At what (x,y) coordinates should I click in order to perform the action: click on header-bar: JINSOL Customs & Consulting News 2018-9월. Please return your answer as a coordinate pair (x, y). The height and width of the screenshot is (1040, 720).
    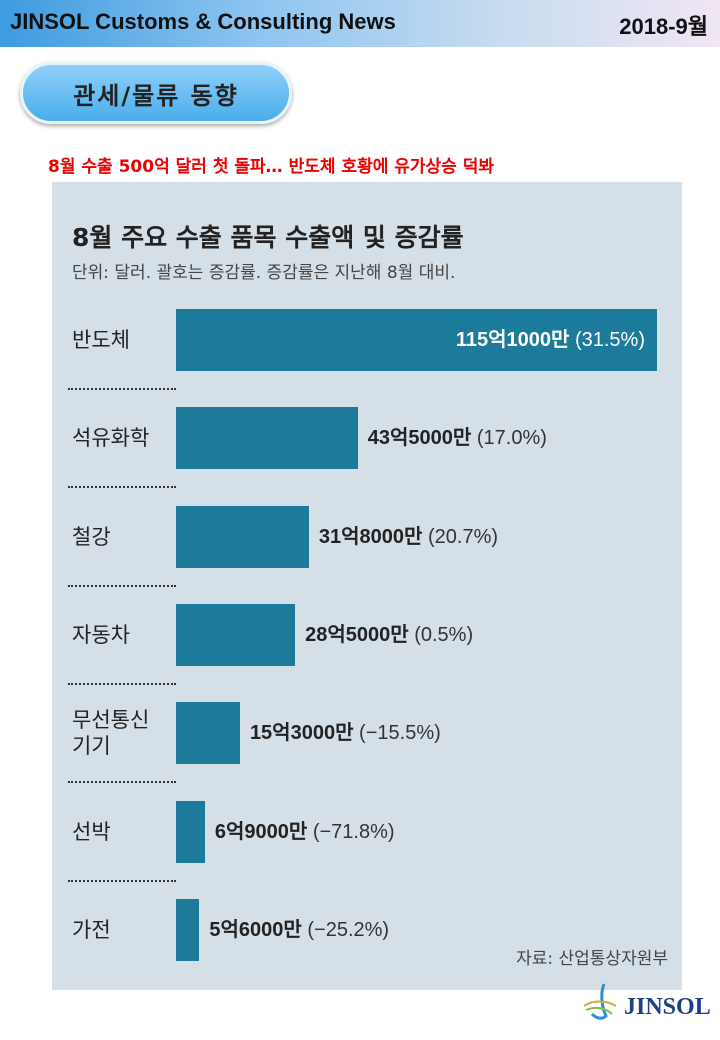
    Looking at the image, I should click on (360, 23).